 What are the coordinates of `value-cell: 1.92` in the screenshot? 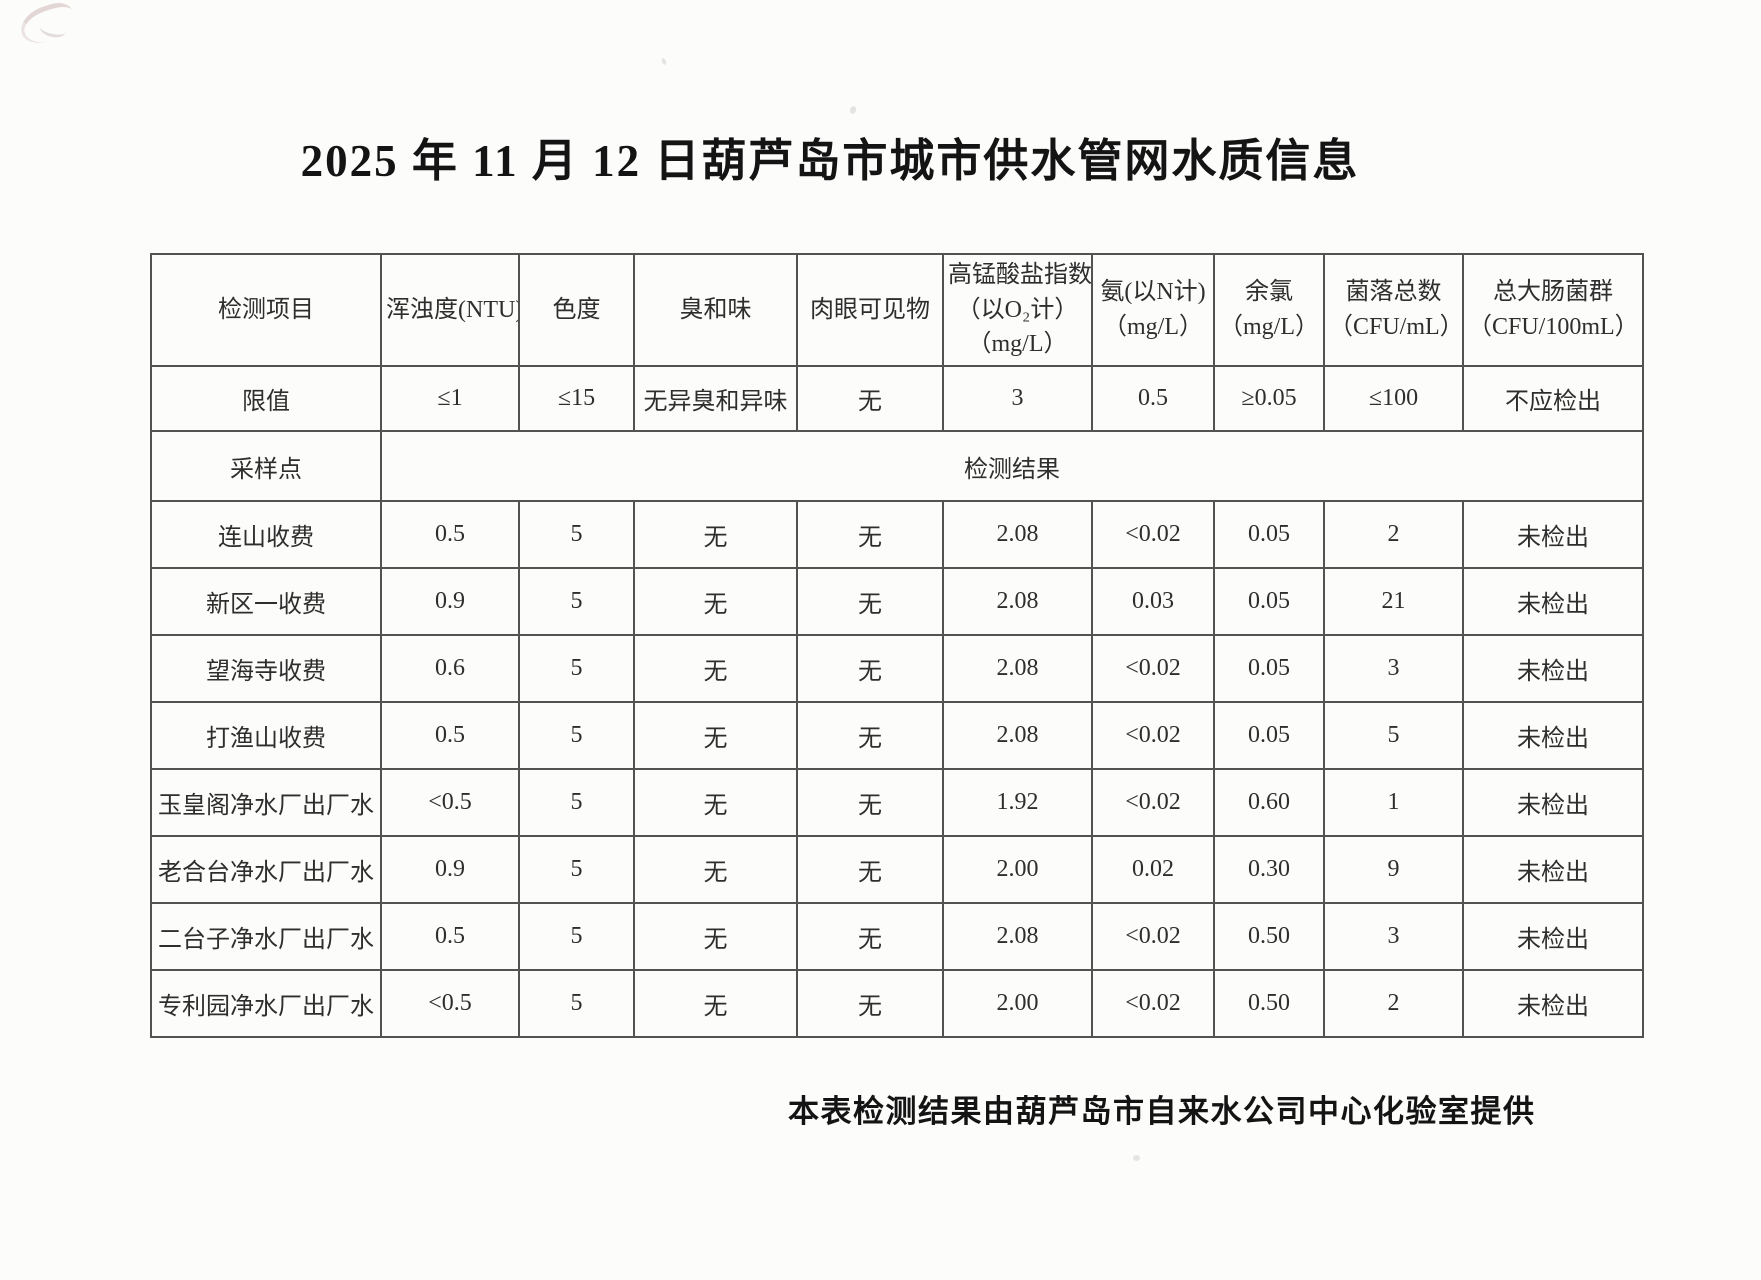 It's located at (1017, 802).